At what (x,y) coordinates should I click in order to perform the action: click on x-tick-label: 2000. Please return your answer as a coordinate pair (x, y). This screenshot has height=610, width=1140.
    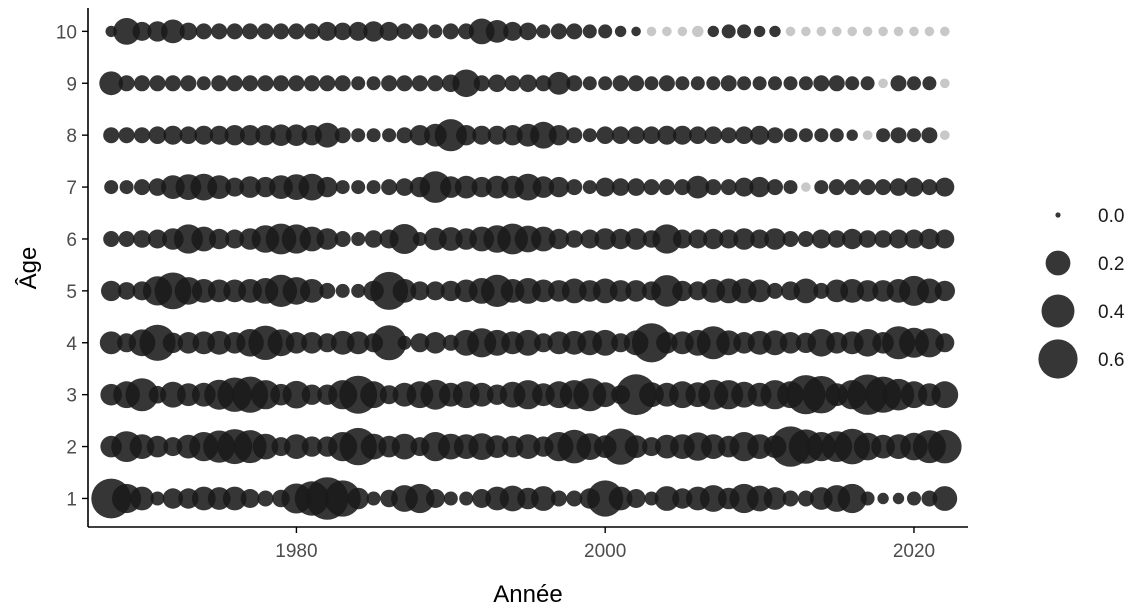
    Looking at the image, I should click on (605, 551).